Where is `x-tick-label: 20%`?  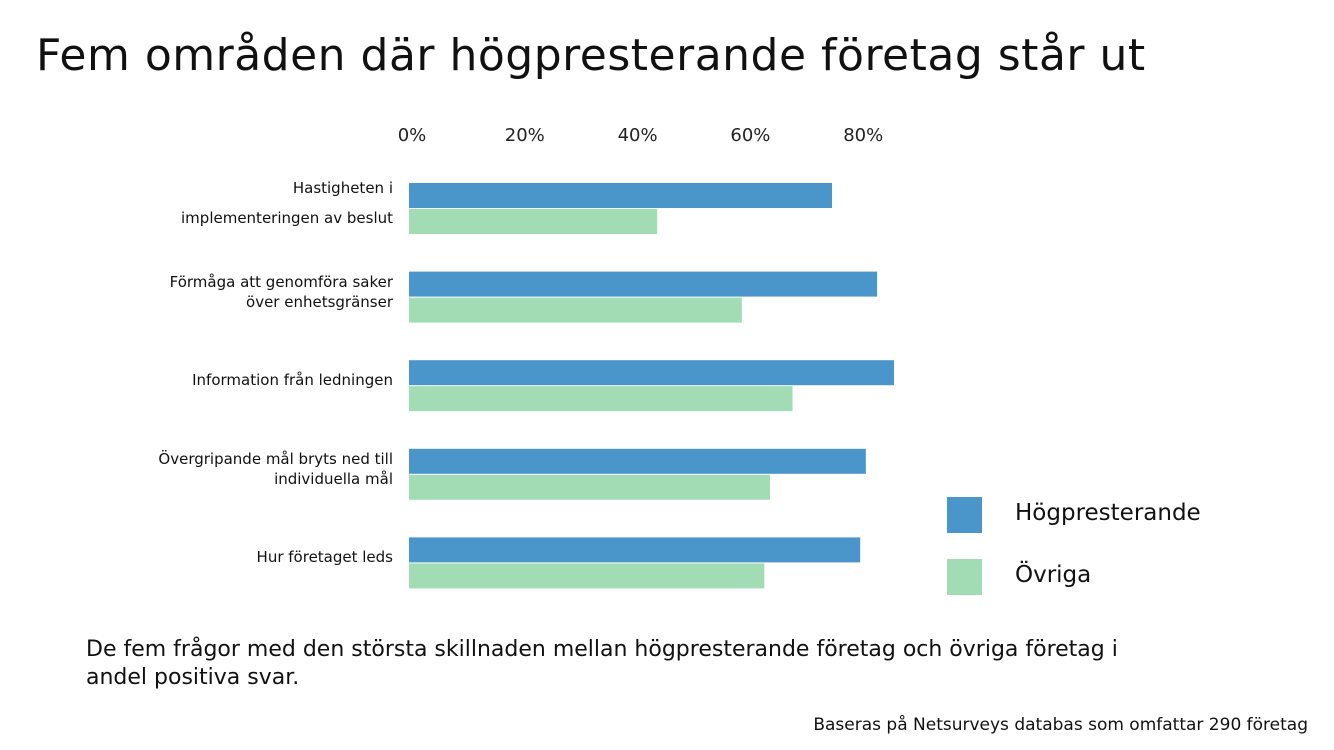 x-tick-label: 20% is located at coordinates (525, 135).